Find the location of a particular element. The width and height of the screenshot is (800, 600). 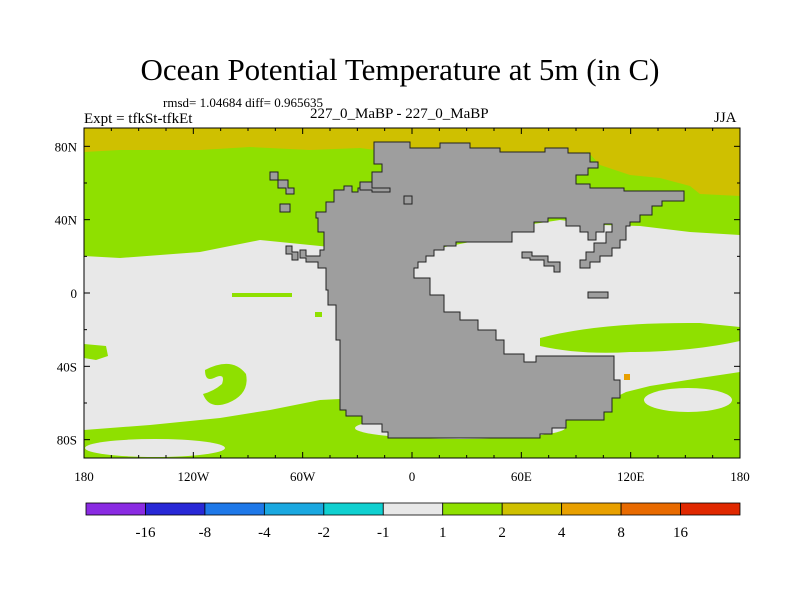

ocean-pocket-south-pacific is located at coordinates (155, 448).